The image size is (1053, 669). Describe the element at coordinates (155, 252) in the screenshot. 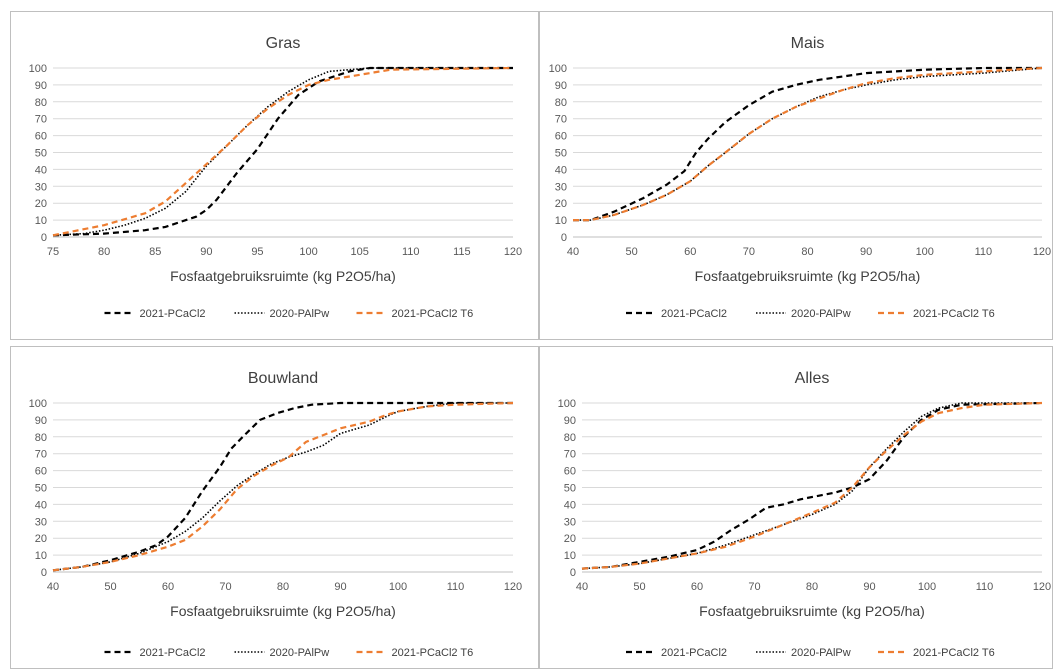

I see `x-tick-label: 85` at that location.